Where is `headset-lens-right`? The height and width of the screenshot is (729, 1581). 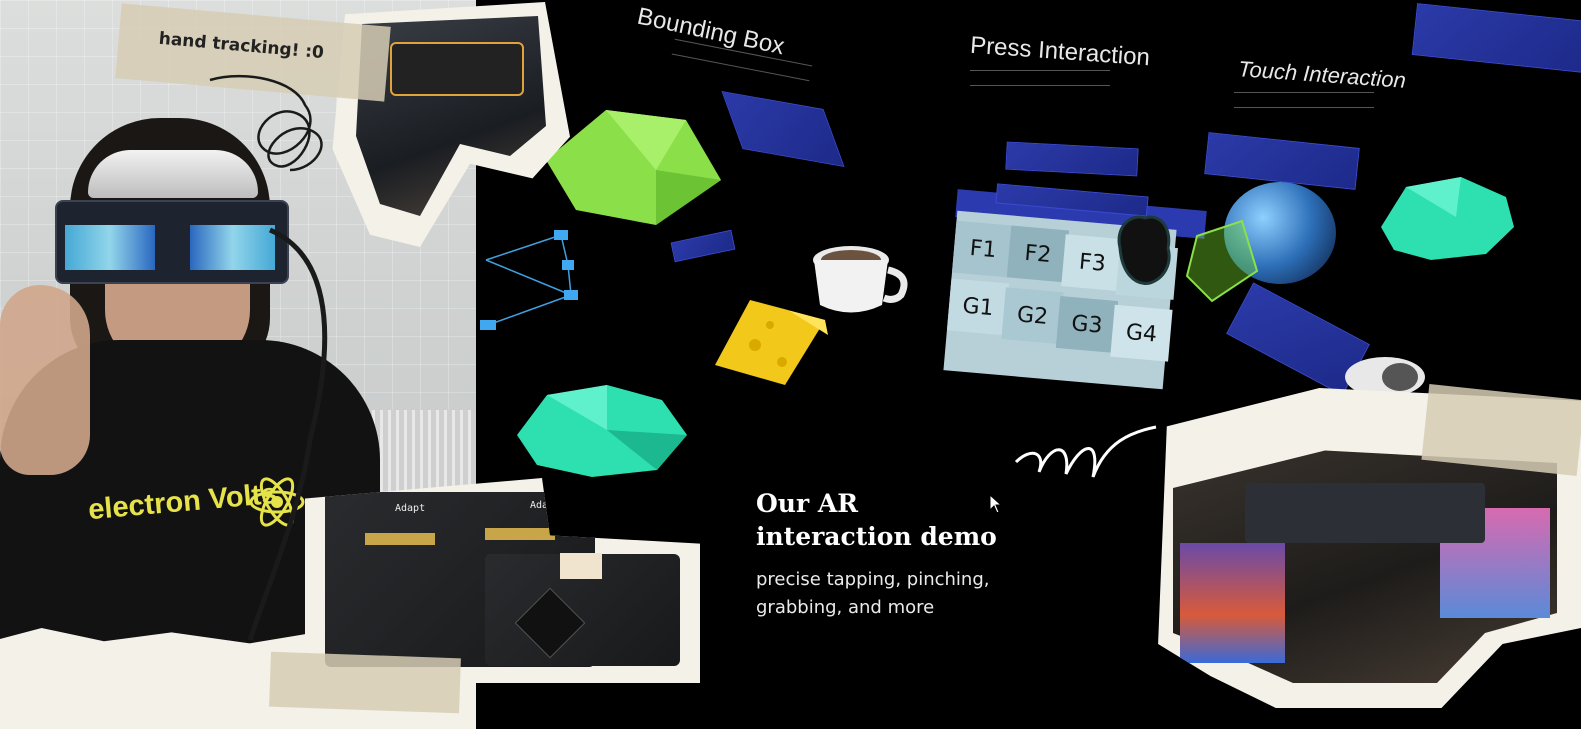
headset-lens-right is located at coordinates (232, 247).